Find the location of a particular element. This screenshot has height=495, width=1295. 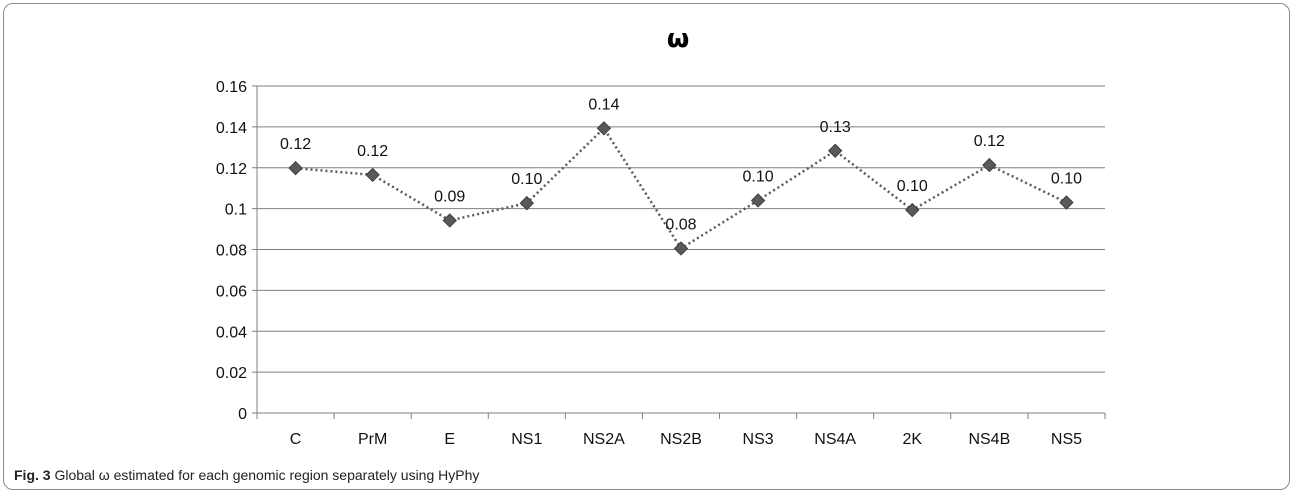

y-tick-label: 0.04 is located at coordinates (231, 332).